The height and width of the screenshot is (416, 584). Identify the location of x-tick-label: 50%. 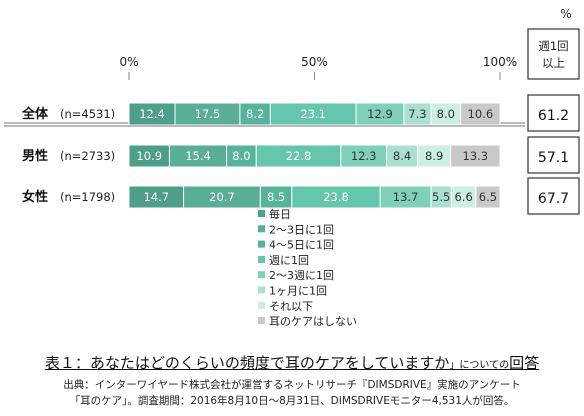
(314, 62).